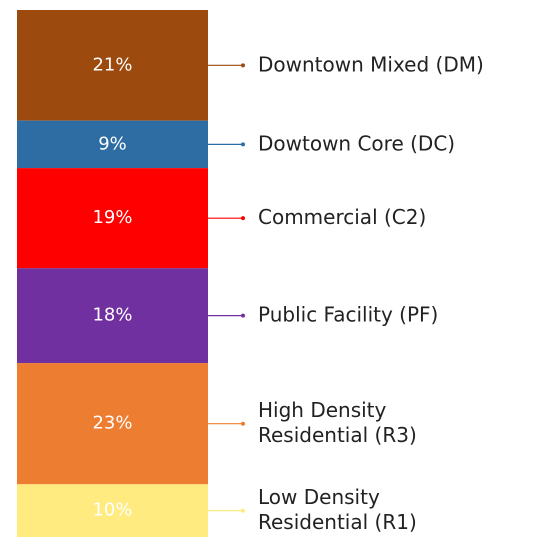 The image size is (555, 540). I want to click on legend-label: High Density Residential (R3), so click(337, 422).